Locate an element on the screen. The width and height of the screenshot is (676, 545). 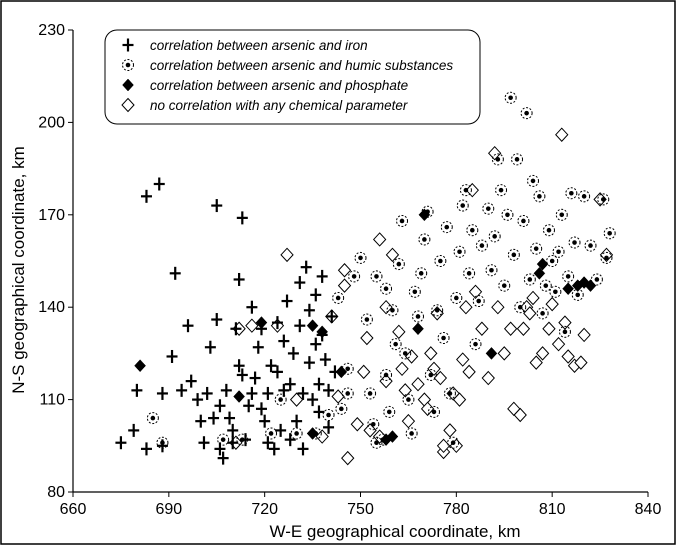
x-tick-label: 780 is located at coordinates (456, 509).